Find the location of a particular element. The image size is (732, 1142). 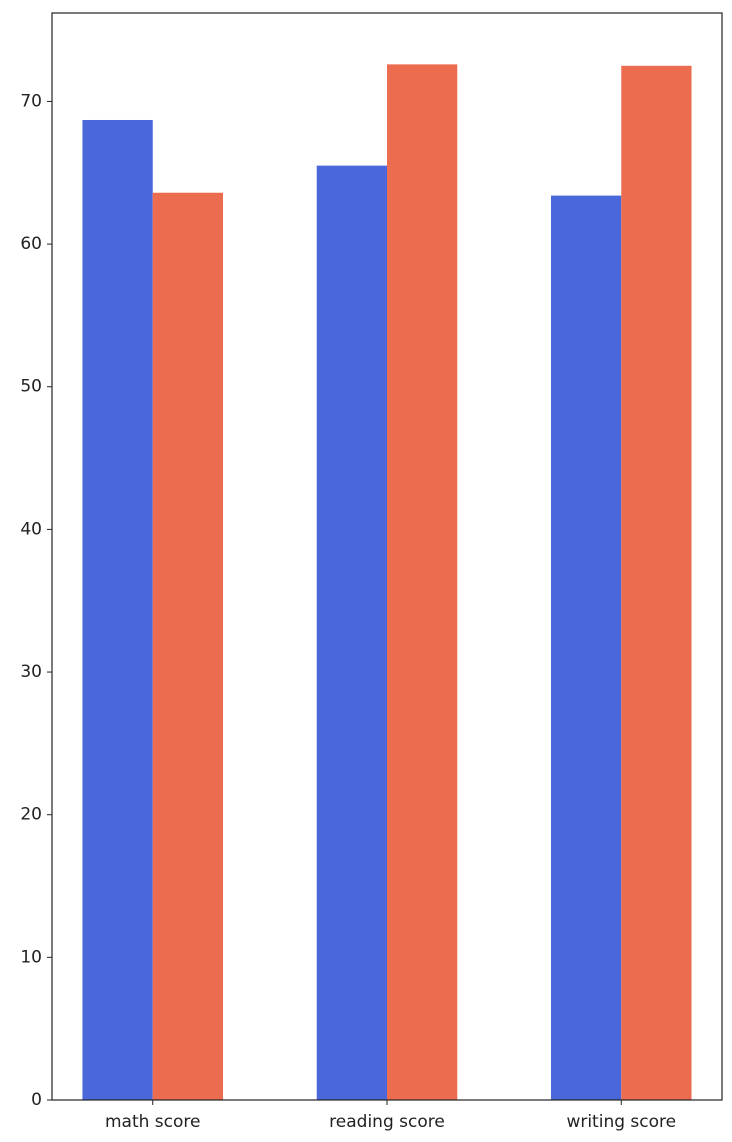

x-tick-label: math score is located at coordinates (153, 1122).